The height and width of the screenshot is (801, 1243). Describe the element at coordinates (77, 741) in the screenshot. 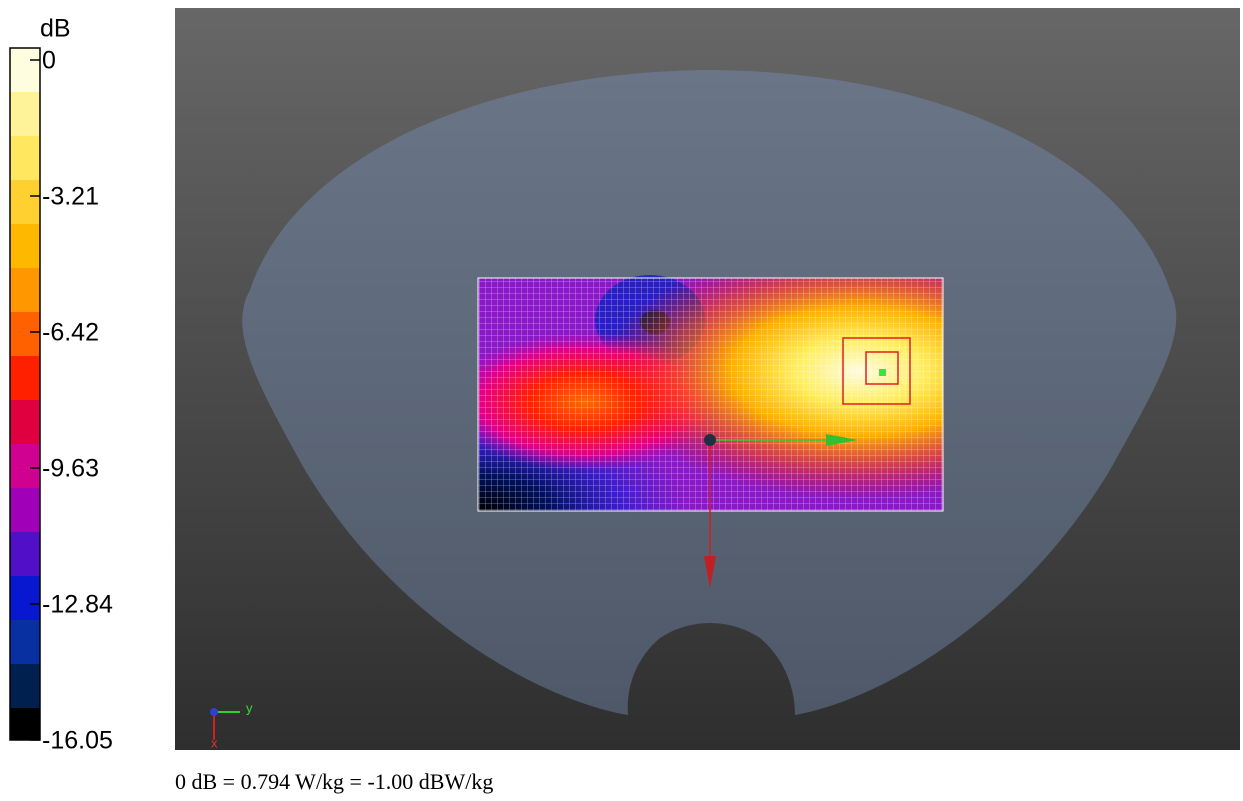

I see `tick-label: -16.05` at that location.